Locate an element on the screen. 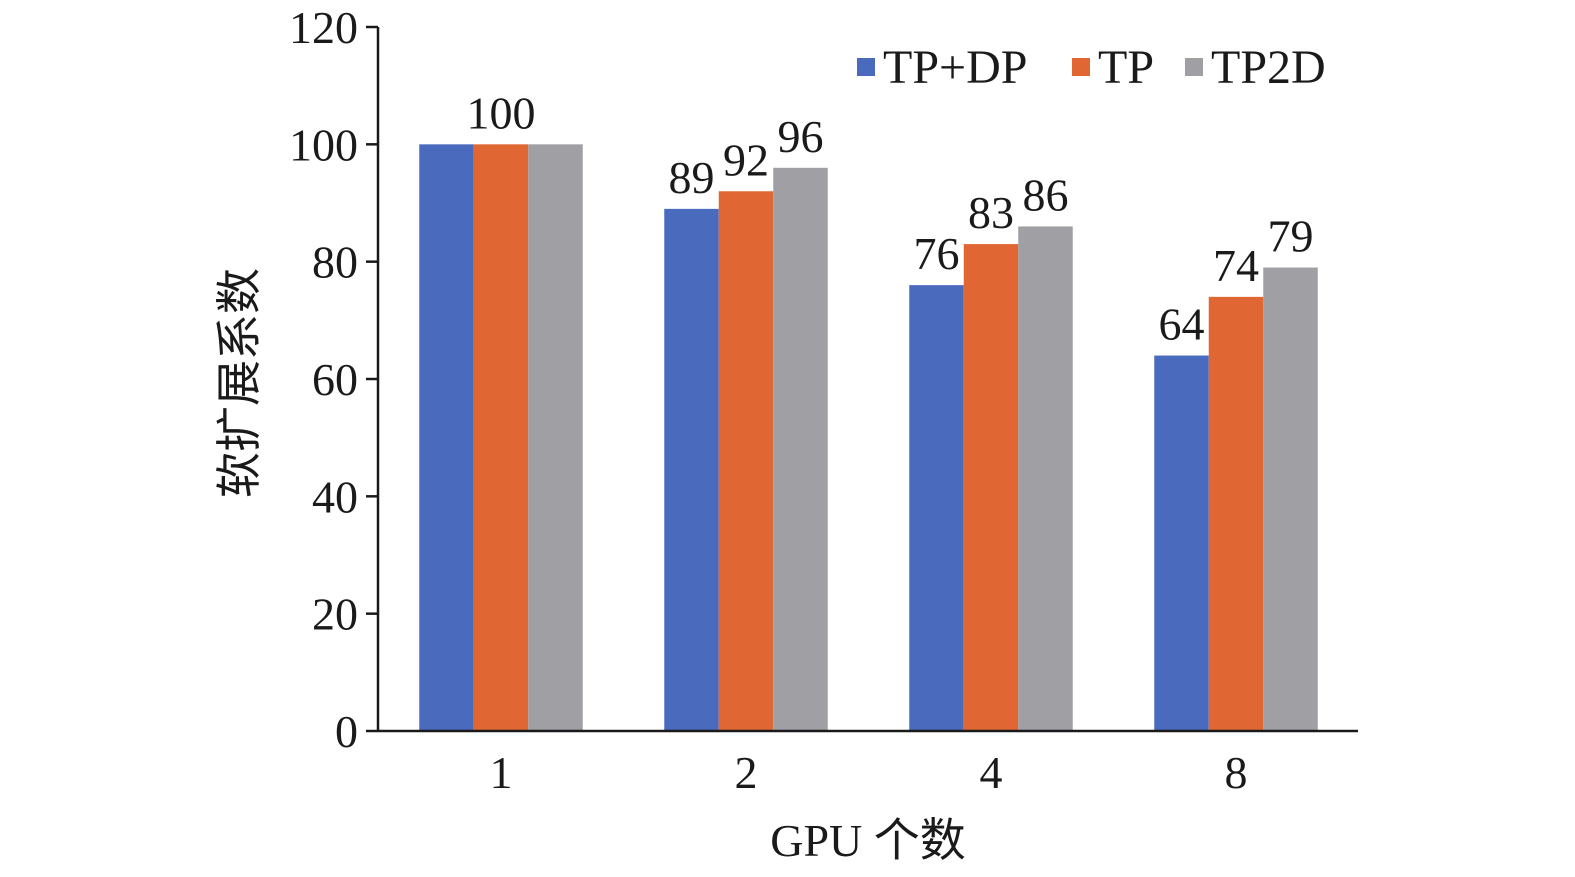 The height and width of the screenshot is (877, 1575). y-tick-label-0: 0 is located at coordinates (346, 731).